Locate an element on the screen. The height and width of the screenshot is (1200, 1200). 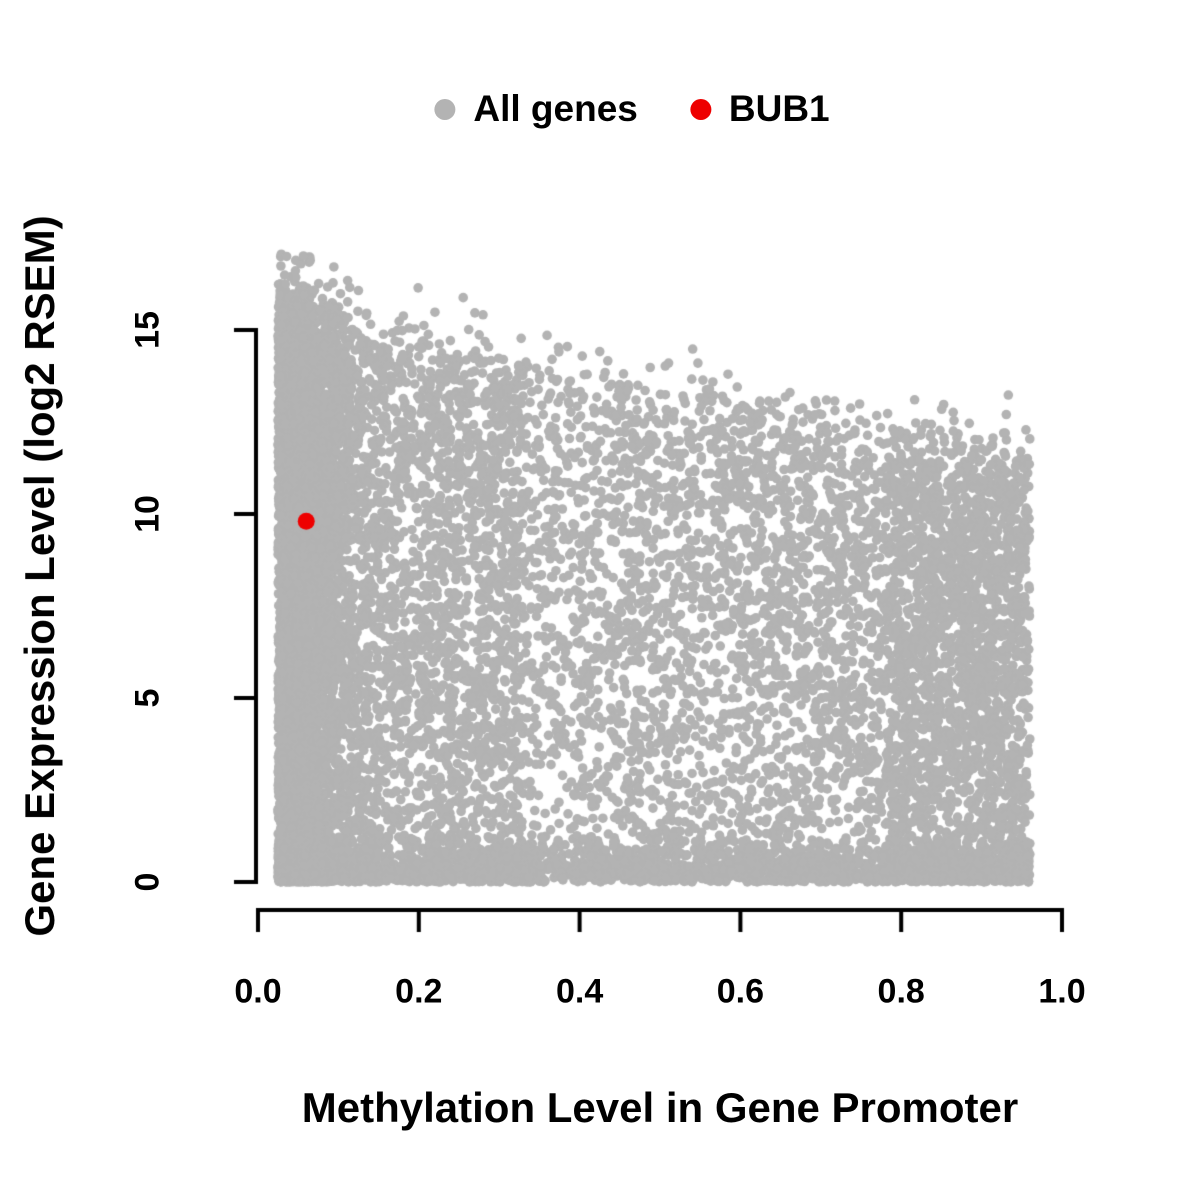
y-tick-label-0: 0 is located at coordinates (147, 882).